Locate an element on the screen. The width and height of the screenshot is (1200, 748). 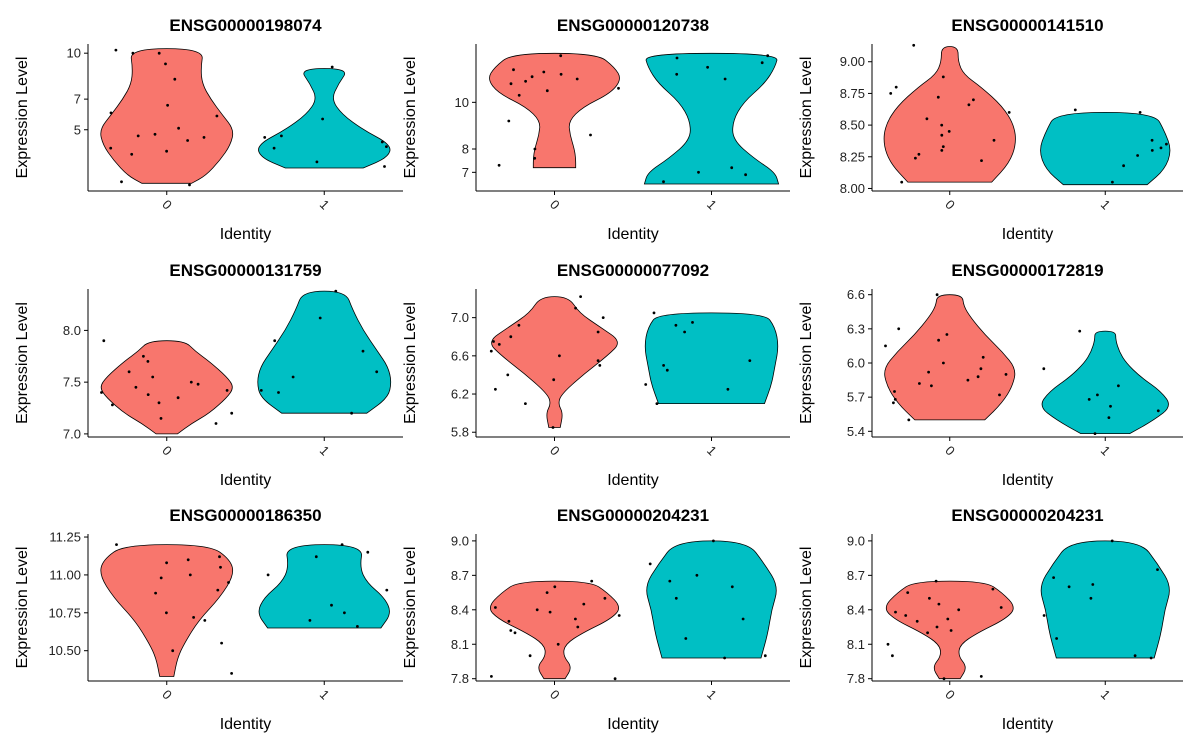
y-tick-label: 9.0 is located at coordinates (460, 540).